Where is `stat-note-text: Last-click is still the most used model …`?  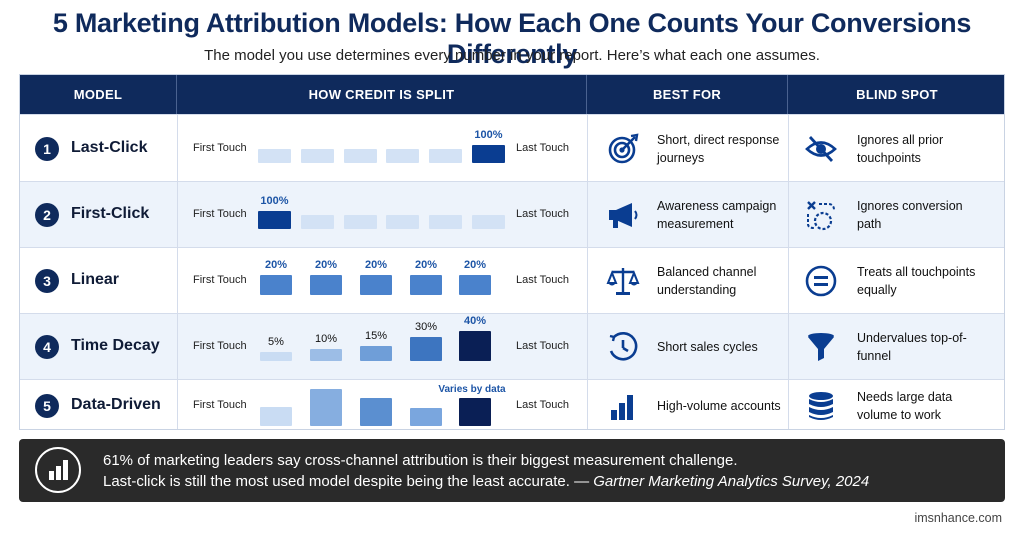 stat-note-text: Last-click is still the most used model … is located at coordinates (348, 481).